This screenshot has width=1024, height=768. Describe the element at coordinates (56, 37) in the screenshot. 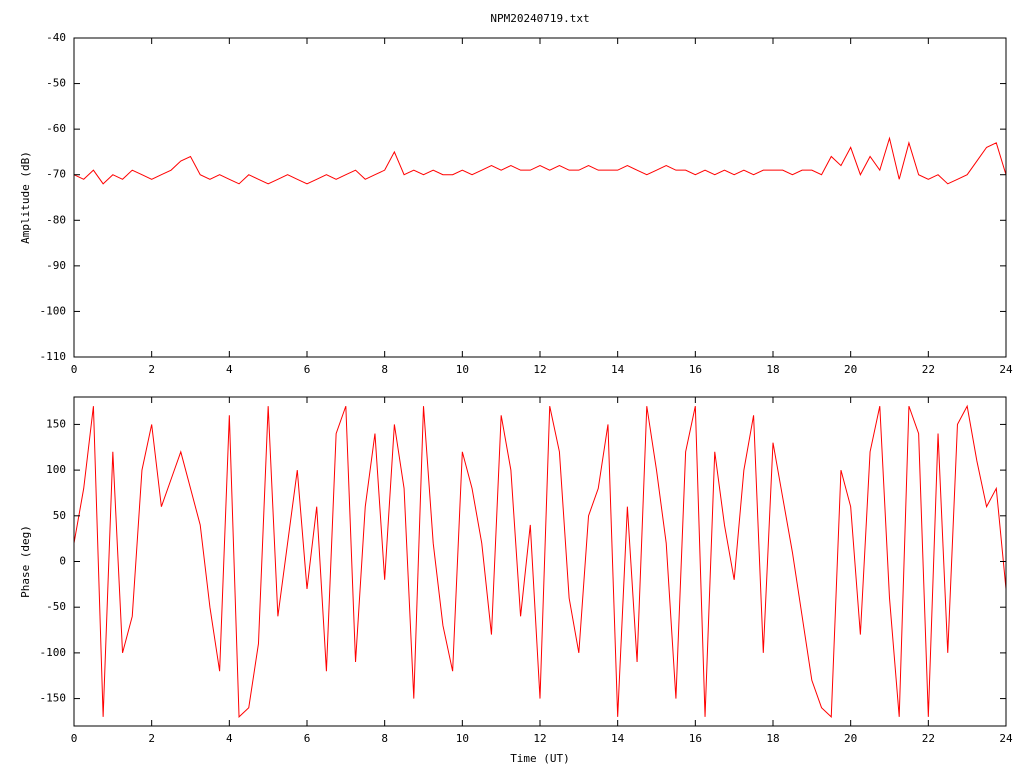

I see `y-tick-label: -40` at that location.